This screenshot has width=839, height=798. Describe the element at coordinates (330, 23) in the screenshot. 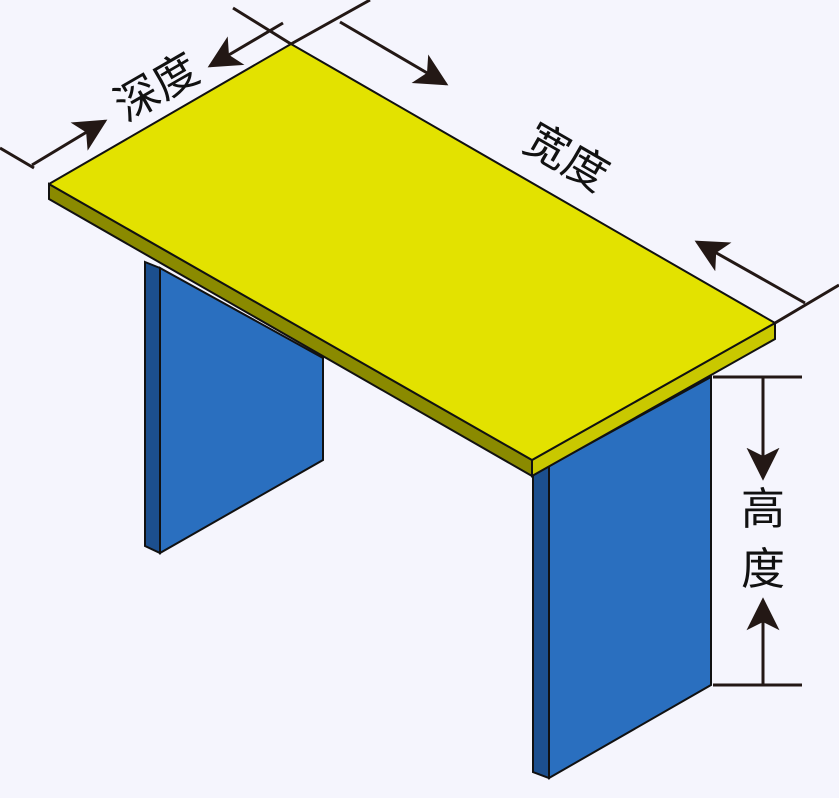

I see `width-extension-line-left` at that location.